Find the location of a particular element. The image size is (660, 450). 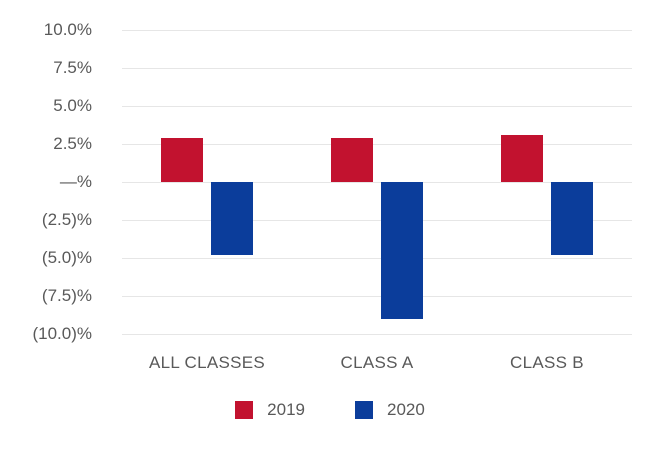

legend-label-2020: 2020 is located at coordinates (406, 409).